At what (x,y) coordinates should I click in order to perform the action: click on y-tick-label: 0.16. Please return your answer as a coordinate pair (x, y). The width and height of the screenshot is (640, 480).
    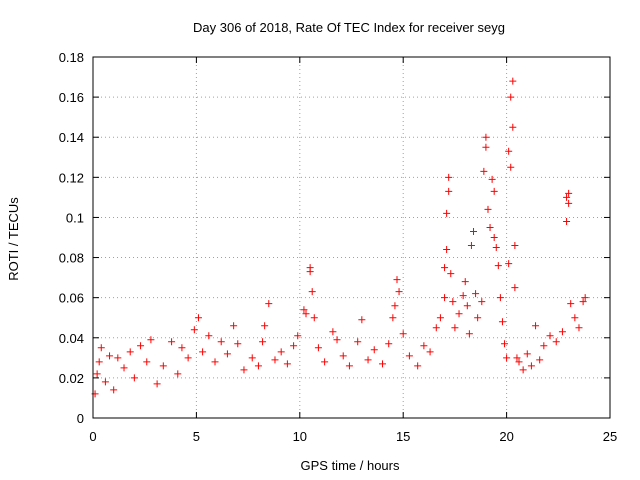
    Looking at the image, I should click on (71, 97).